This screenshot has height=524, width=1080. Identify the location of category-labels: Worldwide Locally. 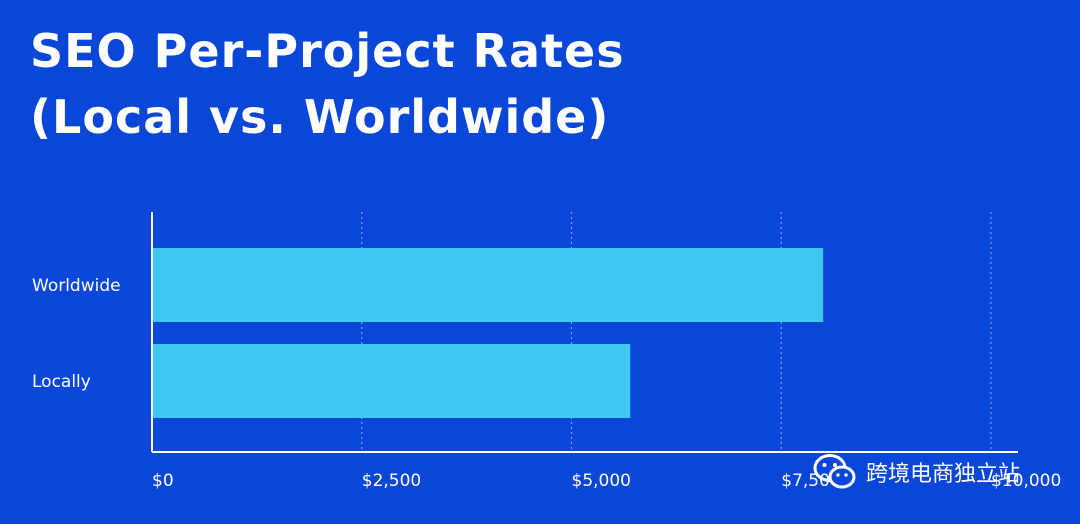
(76, 334).